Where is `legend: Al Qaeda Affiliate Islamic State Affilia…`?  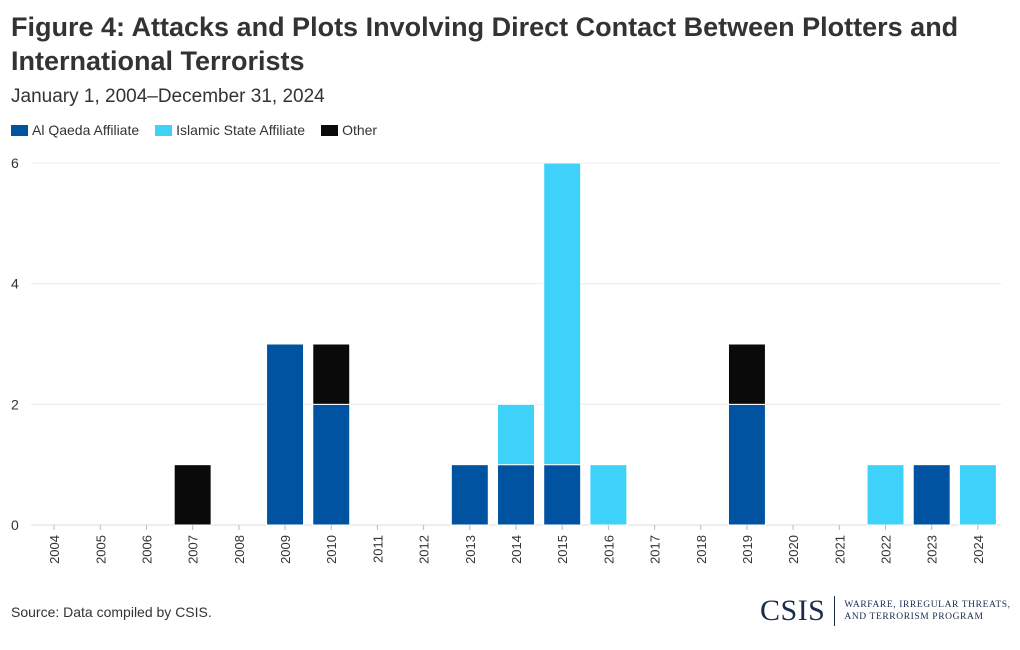 legend: Al Qaeda Affiliate Islamic State Affilia… is located at coordinates (202, 130).